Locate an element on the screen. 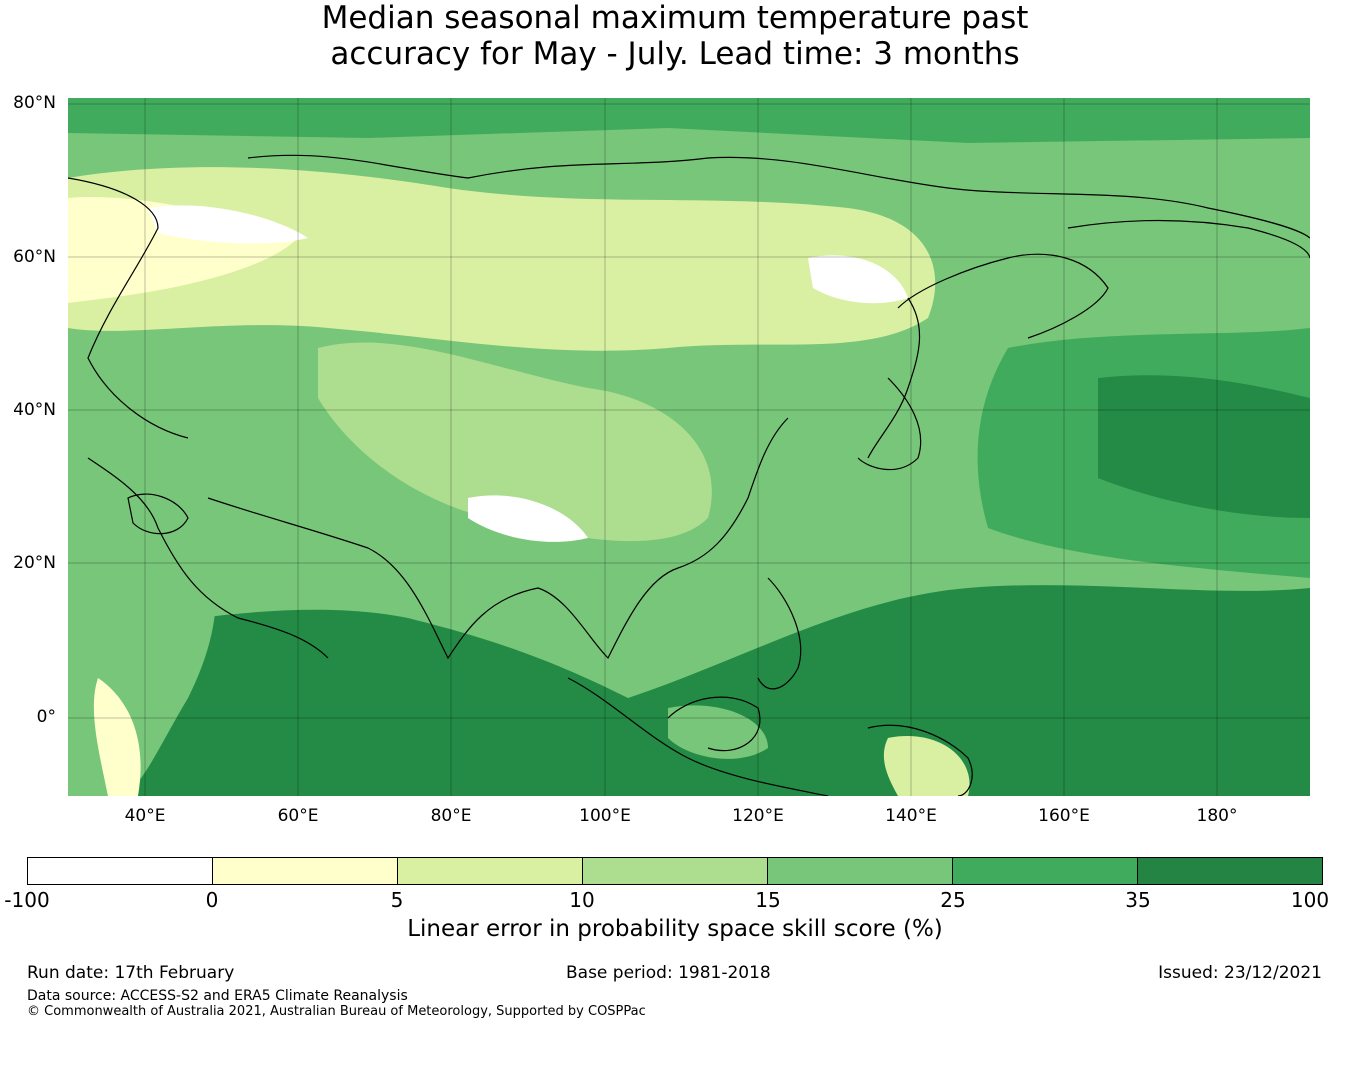  lon-tick-180: 180° is located at coordinates (1217, 816).